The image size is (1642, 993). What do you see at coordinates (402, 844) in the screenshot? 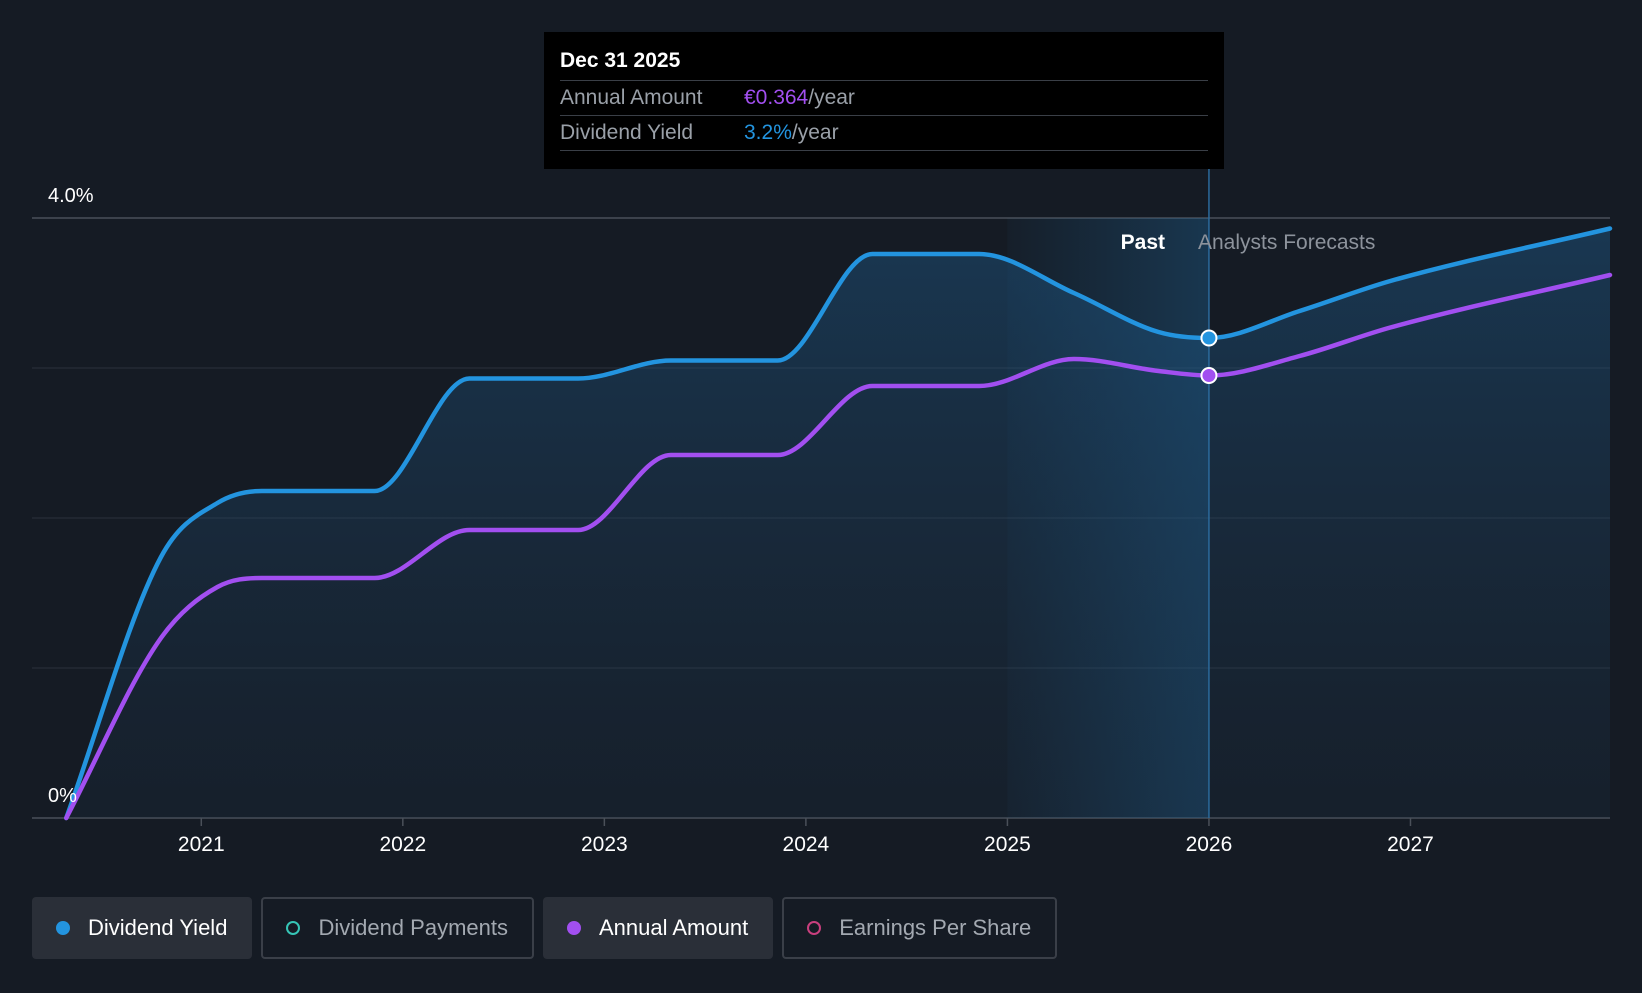
I see `x-tick-label: 2022` at bounding box center [402, 844].